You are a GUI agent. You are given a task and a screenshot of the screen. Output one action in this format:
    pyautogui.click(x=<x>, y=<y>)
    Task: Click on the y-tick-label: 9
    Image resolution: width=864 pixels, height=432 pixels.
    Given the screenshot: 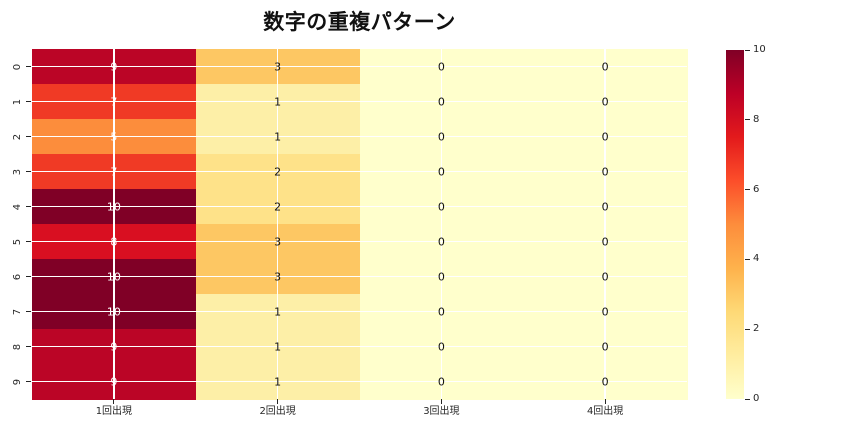 What is the action you would take?
    pyautogui.click(x=17, y=381)
    